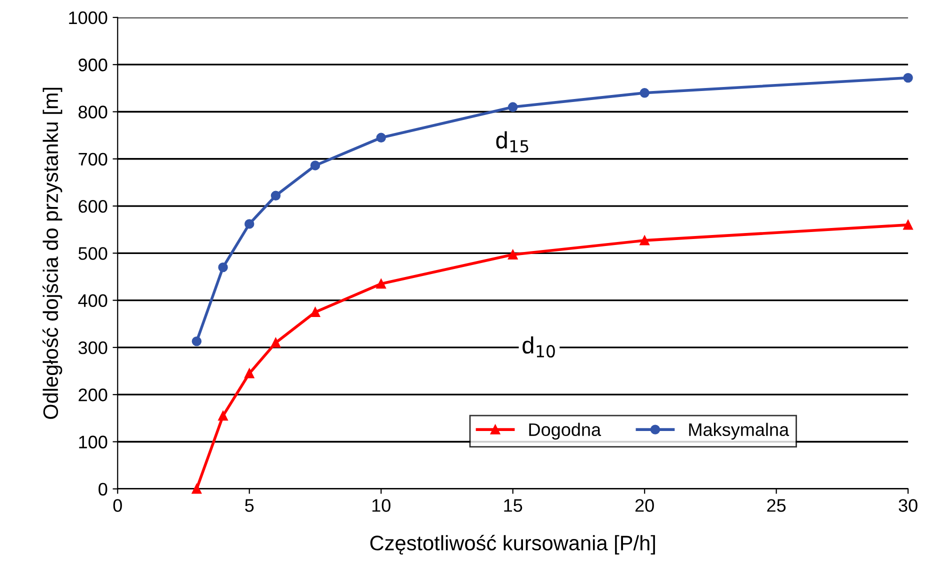  Describe the element at coordinates (117, 505) in the screenshot. I see `x-tick-label: 0` at that location.